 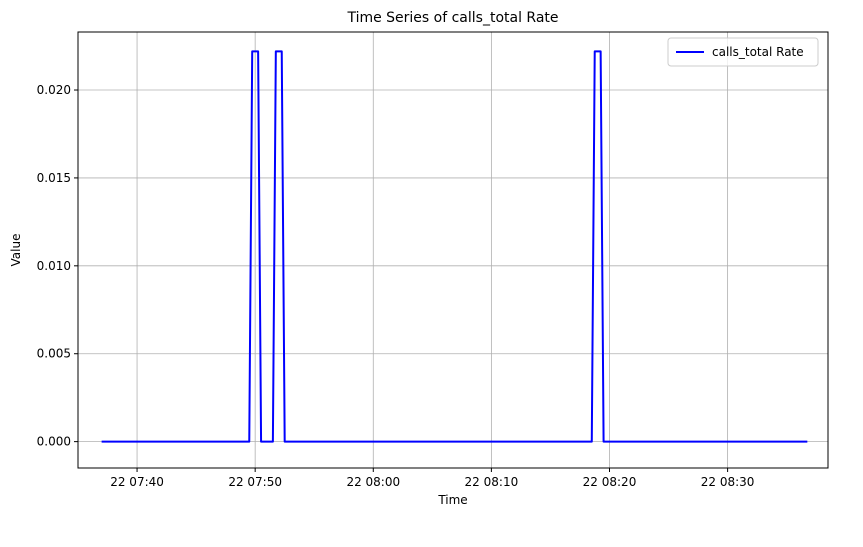 What do you see at coordinates (610, 482) in the screenshot?
I see `x-tick-label: 22 08:20` at bounding box center [610, 482].